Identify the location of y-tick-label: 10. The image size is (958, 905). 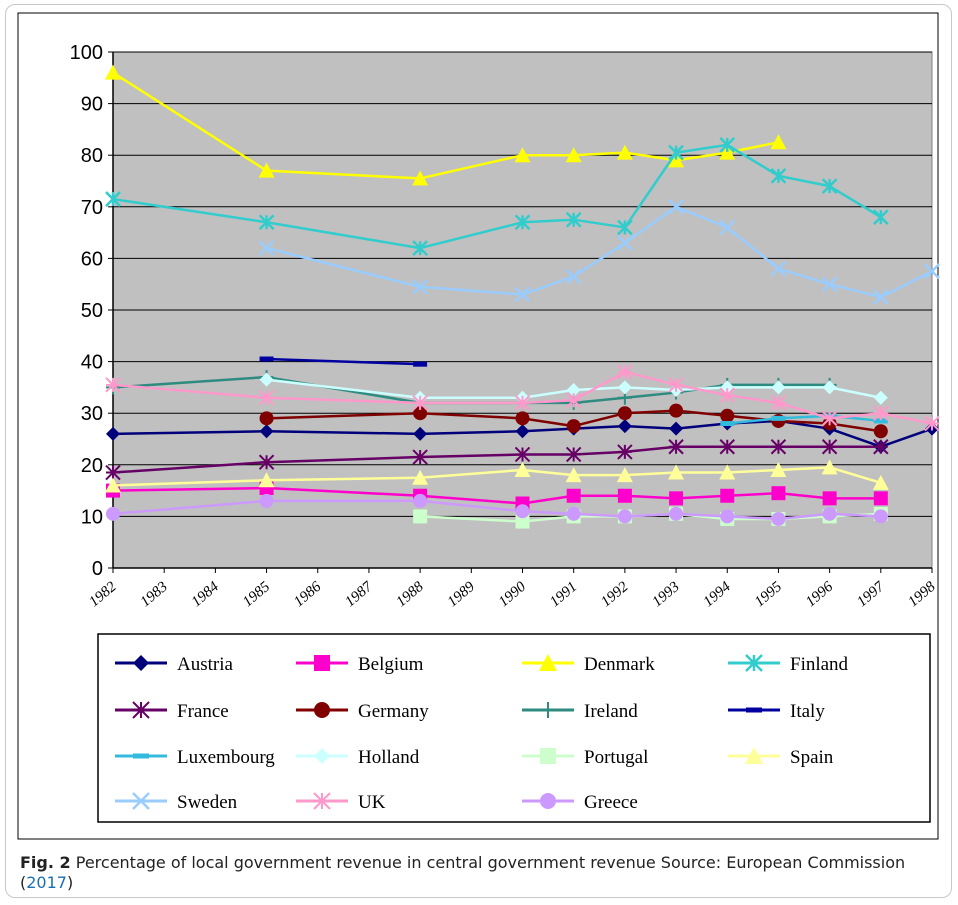
(92, 517).